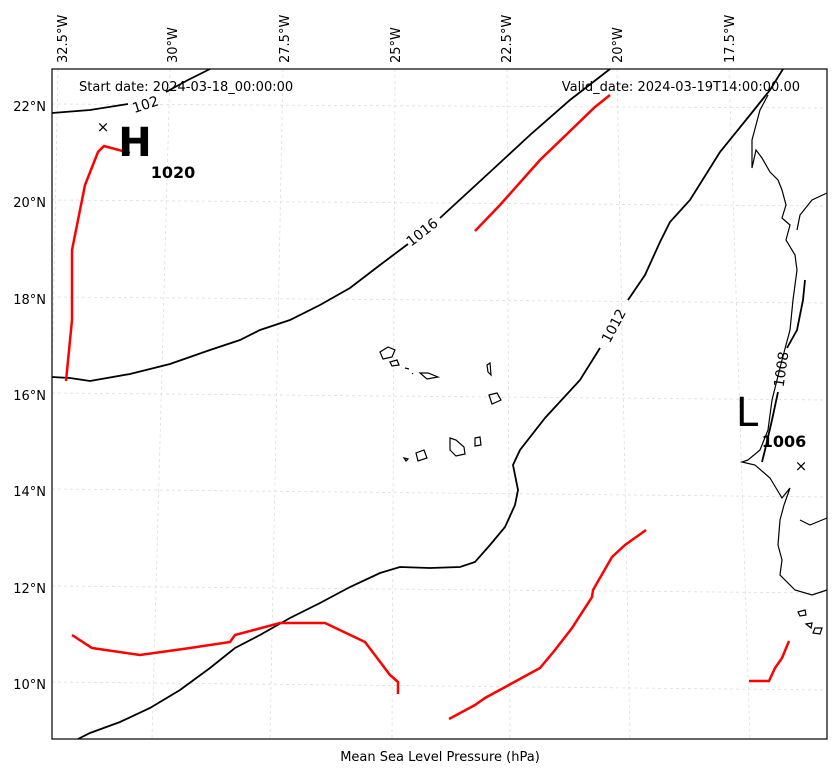  What do you see at coordinates (173, 45) in the screenshot?
I see `lon-label: 30°W` at bounding box center [173, 45].